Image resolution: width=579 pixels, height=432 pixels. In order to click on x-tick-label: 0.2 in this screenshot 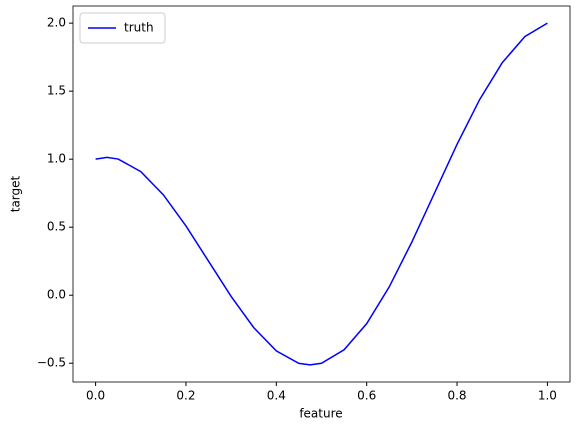, I will do `click(185, 396)`.